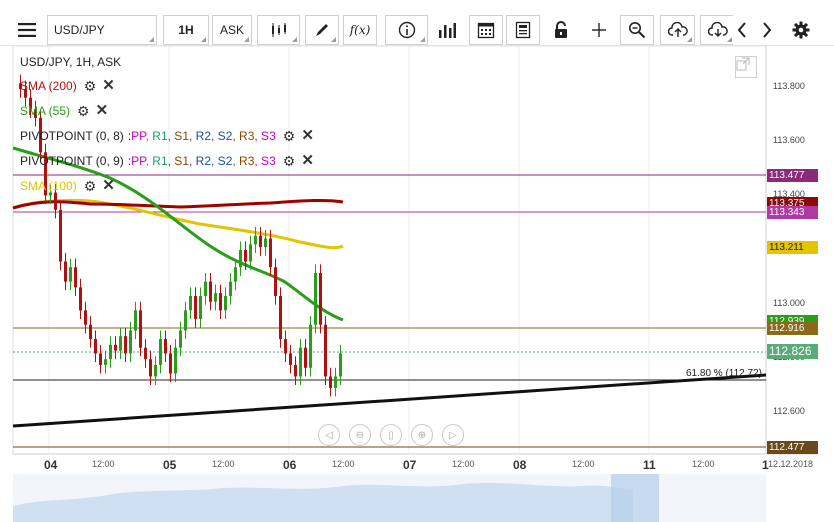  What do you see at coordinates (789, 86) in the screenshot?
I see `price-tick: 113.800` at bounding box center [789, 86].